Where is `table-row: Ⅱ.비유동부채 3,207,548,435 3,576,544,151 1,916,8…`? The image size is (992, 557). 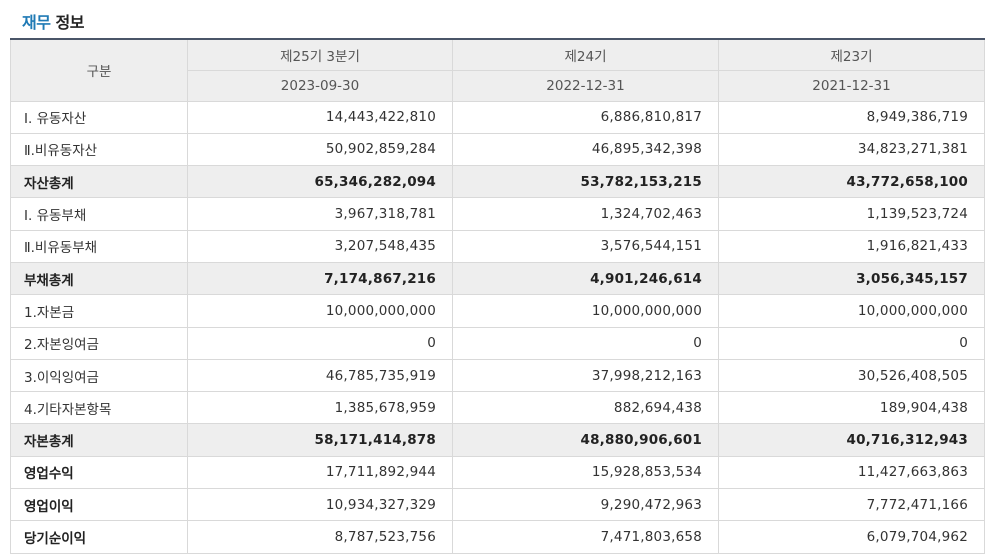
table-row: Ⅱ.비유동부채 3,207,548,435 3,576,544,151 1,916,8… is located at coordinates (497, 246).